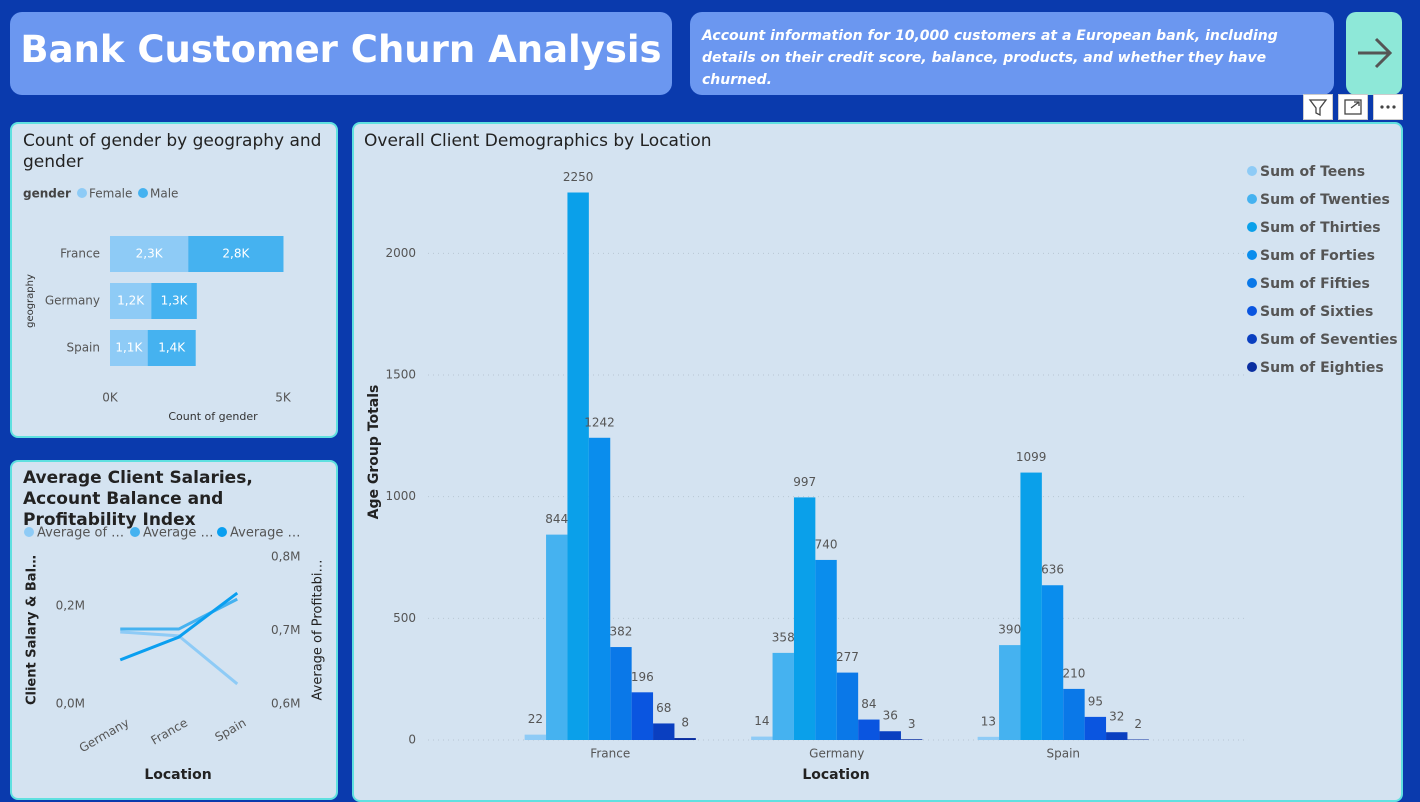  I want to click on y-axis-title: Age Group Totals, so click(374, 452).